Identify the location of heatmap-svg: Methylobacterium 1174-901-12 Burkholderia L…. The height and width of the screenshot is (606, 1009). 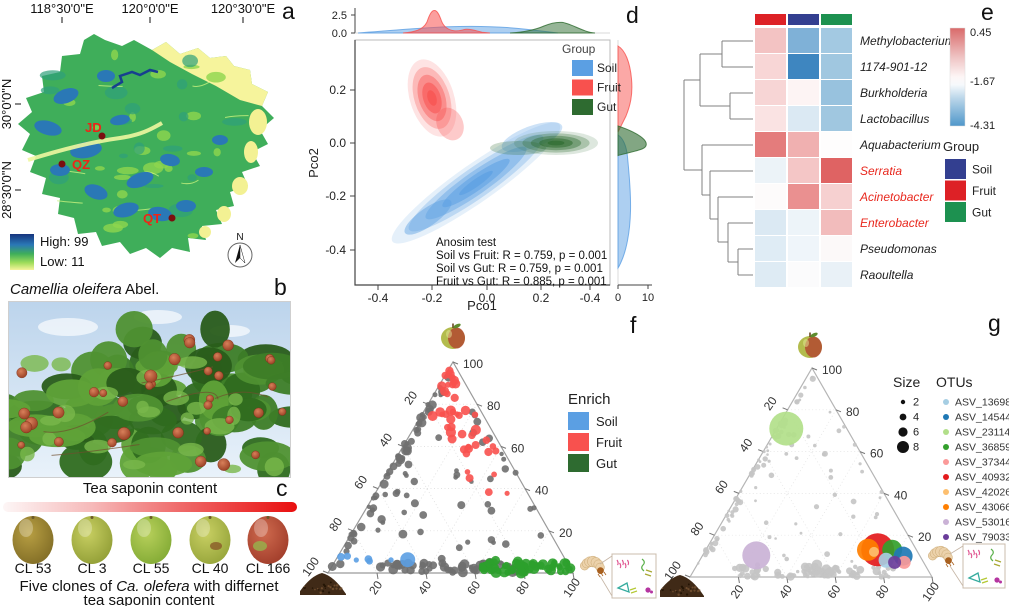
(840, 150).